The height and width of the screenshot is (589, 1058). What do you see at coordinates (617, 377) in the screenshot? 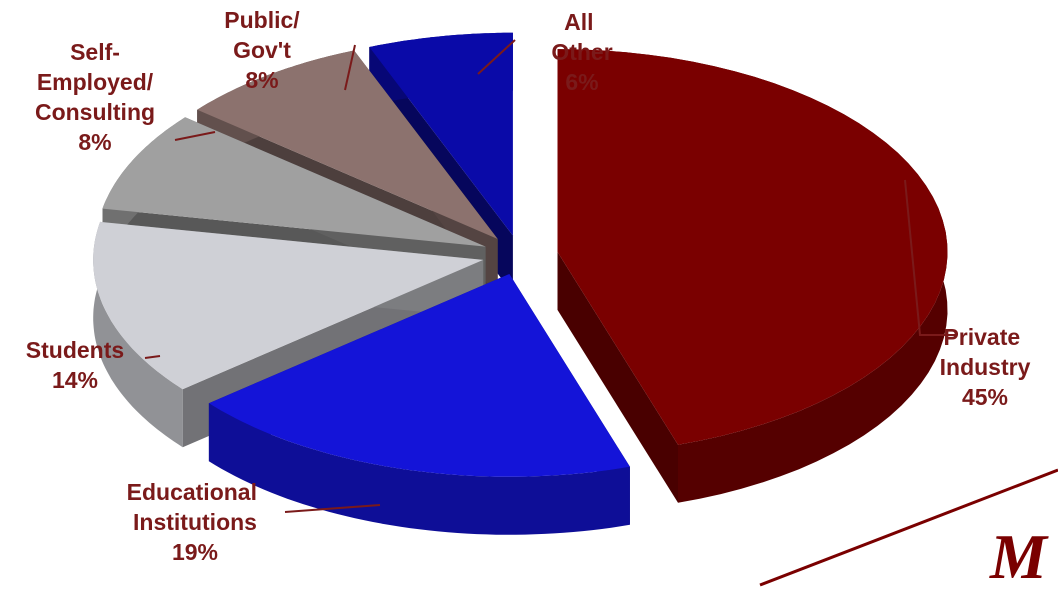
I see `slice-side` at bounding box center [617, 377].